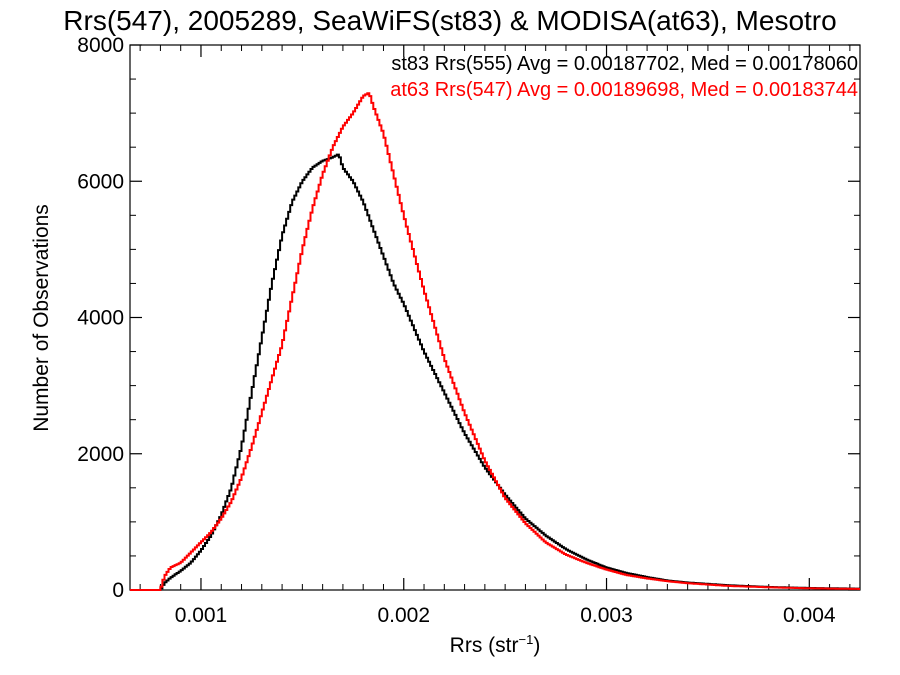  I want to click on y-tick-label: 6000, so click(100, 181).